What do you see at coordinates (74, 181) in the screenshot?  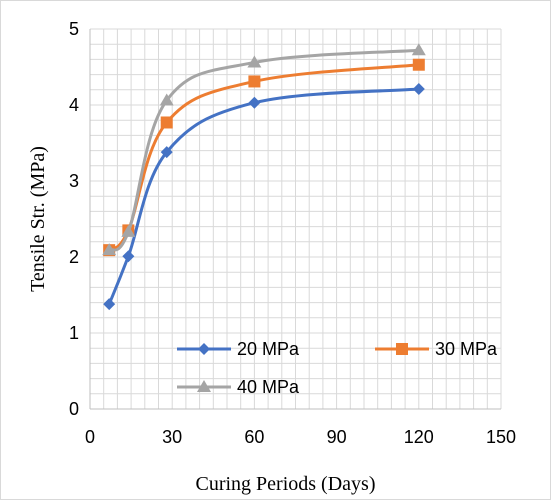 I see `y-tick-label: 3` at bounding box center [74, 181].